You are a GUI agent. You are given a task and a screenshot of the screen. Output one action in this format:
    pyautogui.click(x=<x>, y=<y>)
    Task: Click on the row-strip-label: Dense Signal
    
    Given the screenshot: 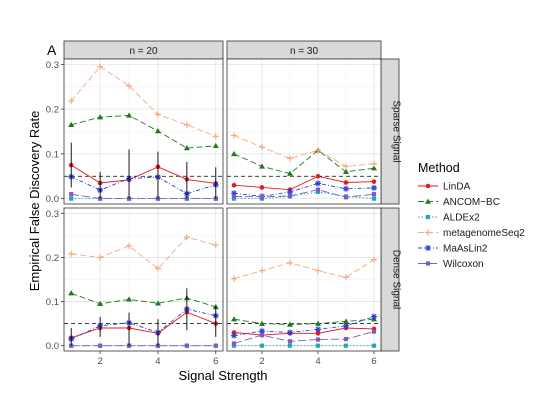 What is the action you would take?
    pyautogui.click(x=396, y=279)
    